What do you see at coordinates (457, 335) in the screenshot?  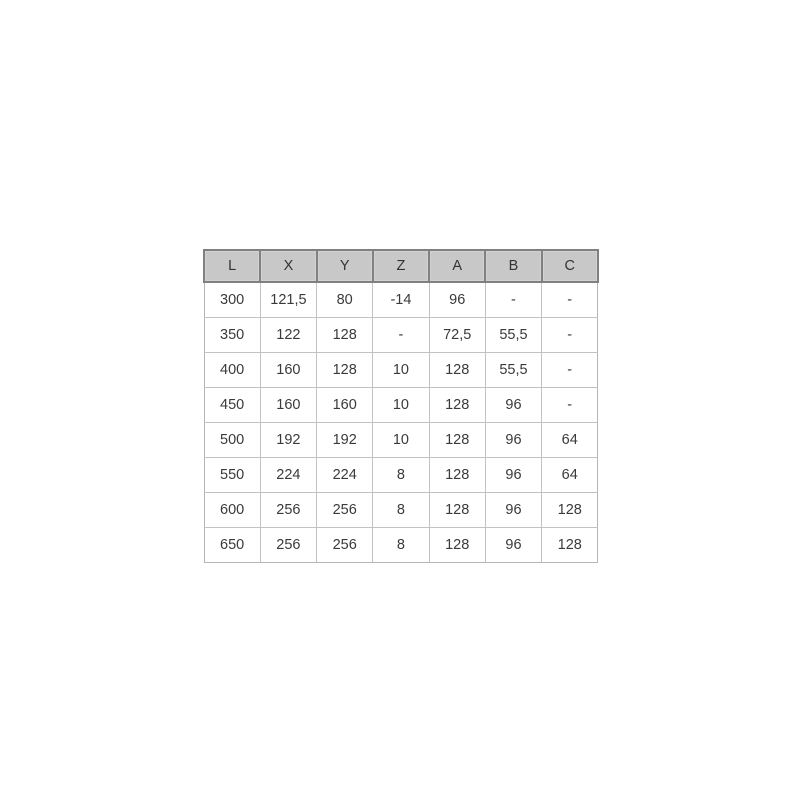 I see `cell-a: 72,5` at bounding box center [457, 335].